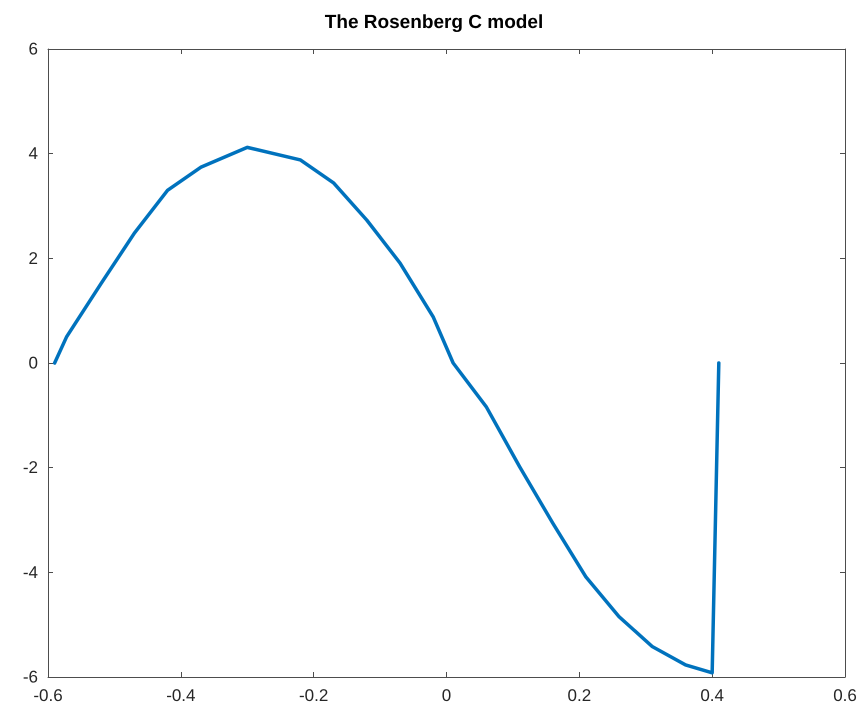  Describe the element at coordinates (434, 22) in the screenshot. I see `chart-title: The Rosenberg C model` at that location.